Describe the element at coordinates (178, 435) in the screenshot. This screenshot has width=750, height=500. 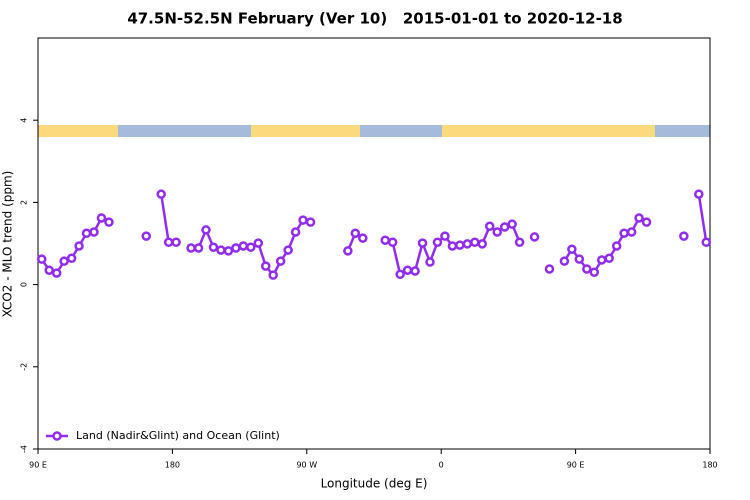
I see `legend-label: Land (Nadir&Glint) and Ocean (Glint)` at that location.